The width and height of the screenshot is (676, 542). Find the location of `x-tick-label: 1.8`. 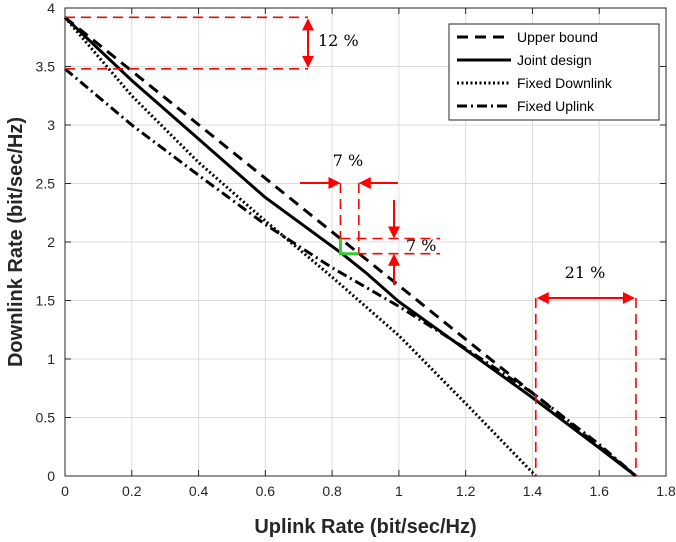

x-tick-label: 1.8 is located at coordinates (666, 491).